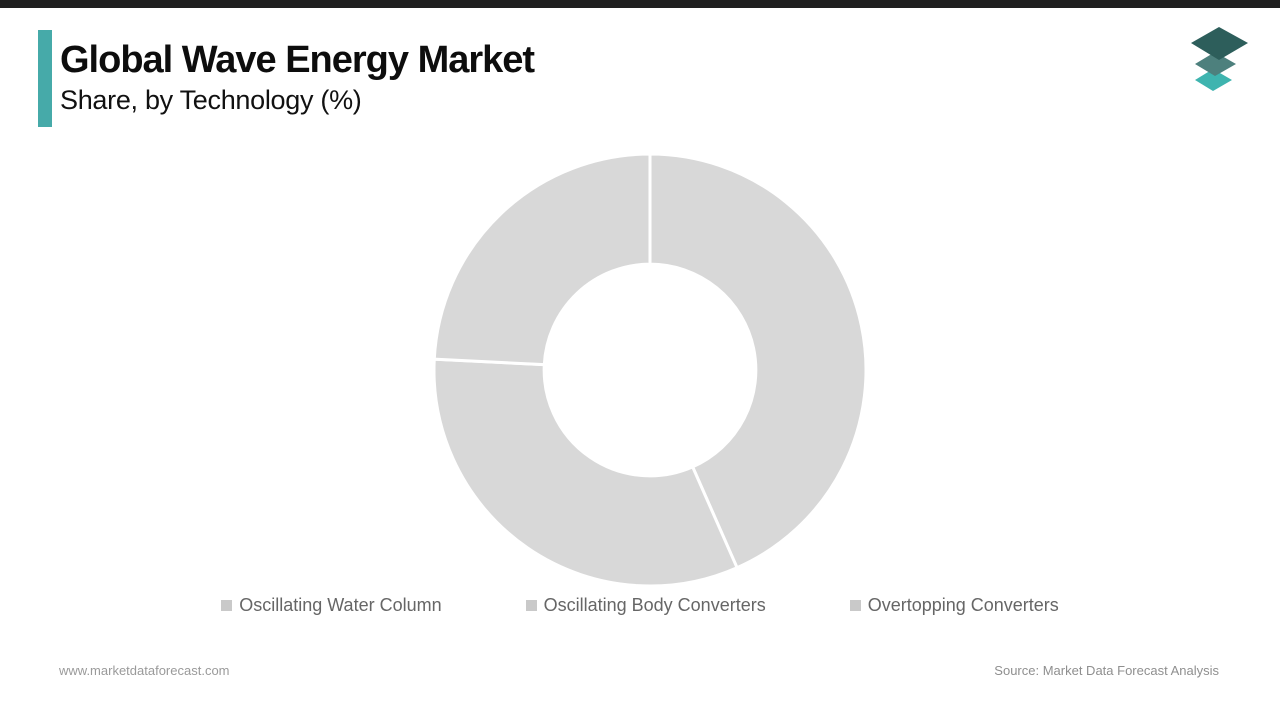  Describe the element at coordinates (1215, 64) in the screenshot. I see `logo-layer-middle` at that location.